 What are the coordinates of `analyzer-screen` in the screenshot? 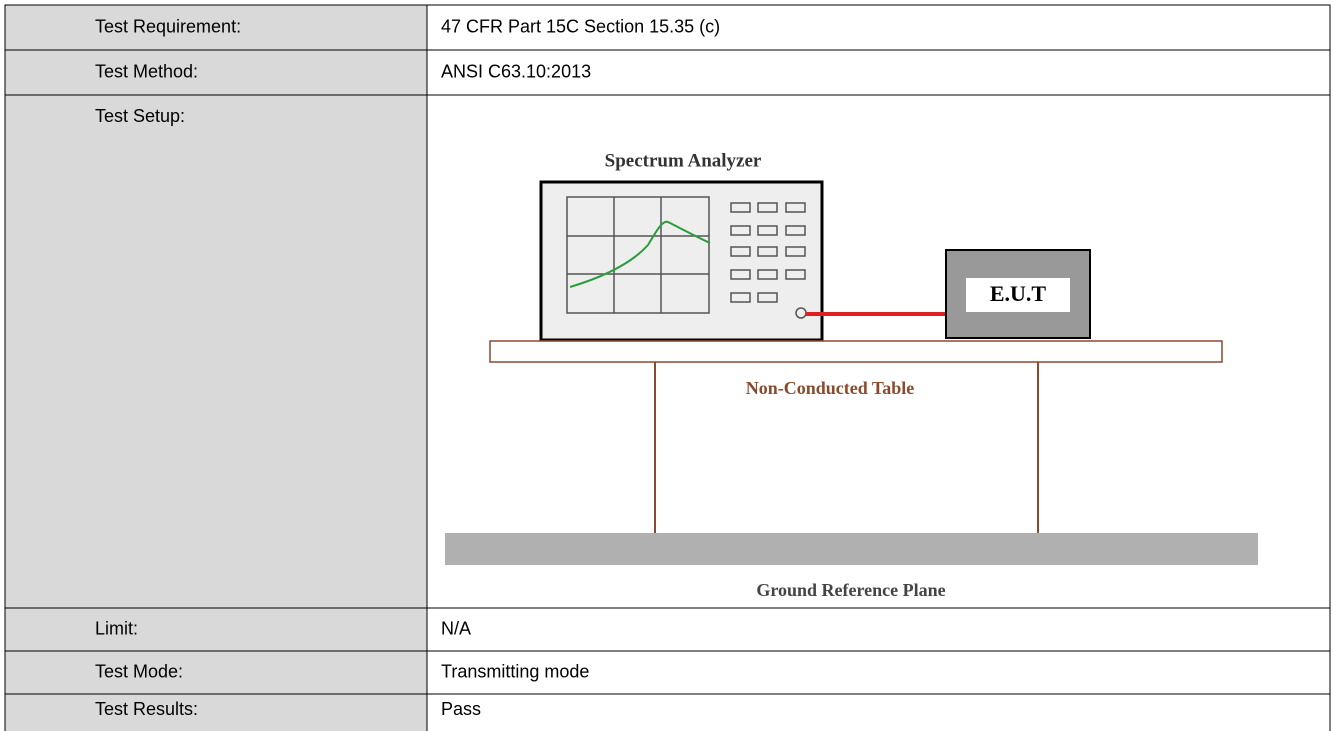 It's located at (638, 255).